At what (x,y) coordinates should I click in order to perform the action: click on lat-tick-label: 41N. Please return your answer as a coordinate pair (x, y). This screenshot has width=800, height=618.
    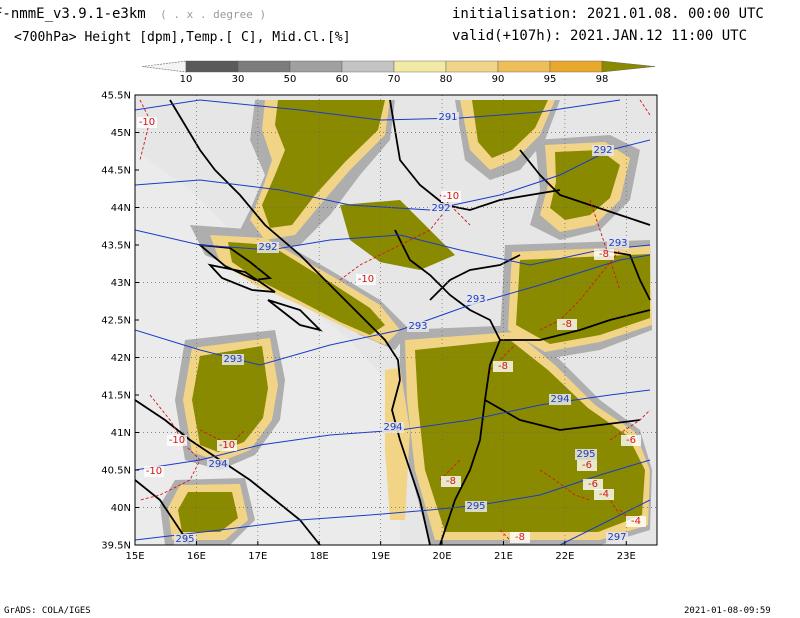
    Looking at the image, I should click on (121, 433).